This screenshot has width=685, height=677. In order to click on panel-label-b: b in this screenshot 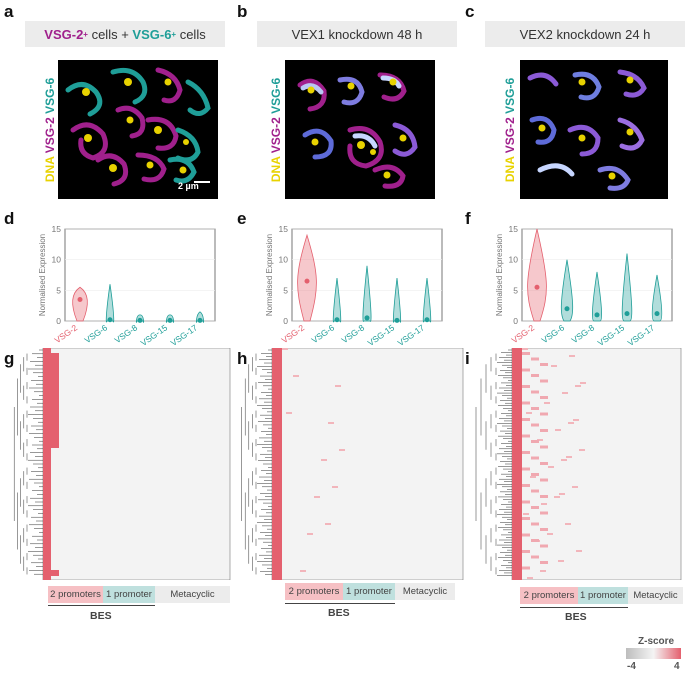, I will do `click(242, 11)`.